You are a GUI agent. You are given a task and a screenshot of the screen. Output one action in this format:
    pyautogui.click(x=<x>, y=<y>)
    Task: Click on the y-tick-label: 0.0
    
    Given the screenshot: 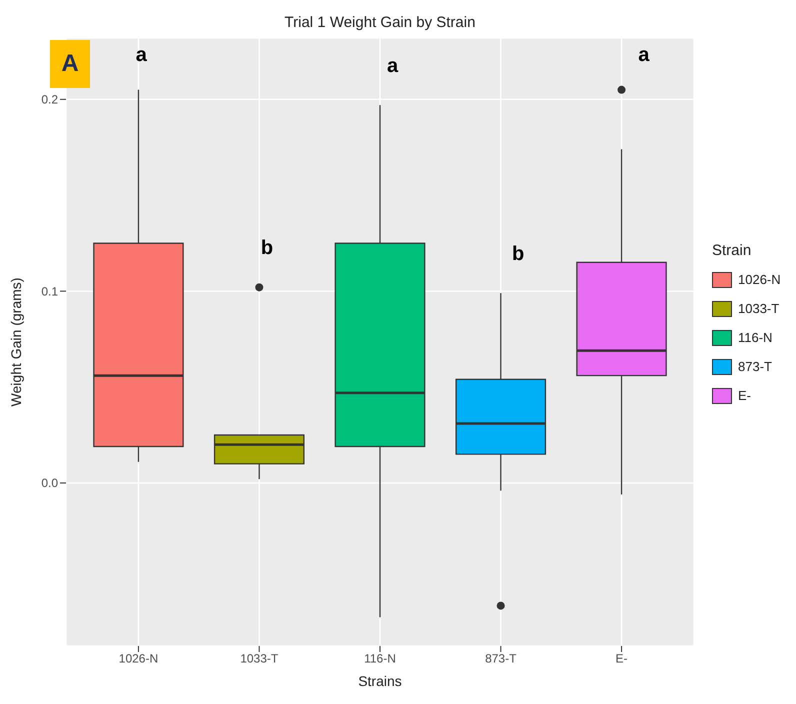 What is the action you would take?
    pyautogui.click(x=49, y=483)
    